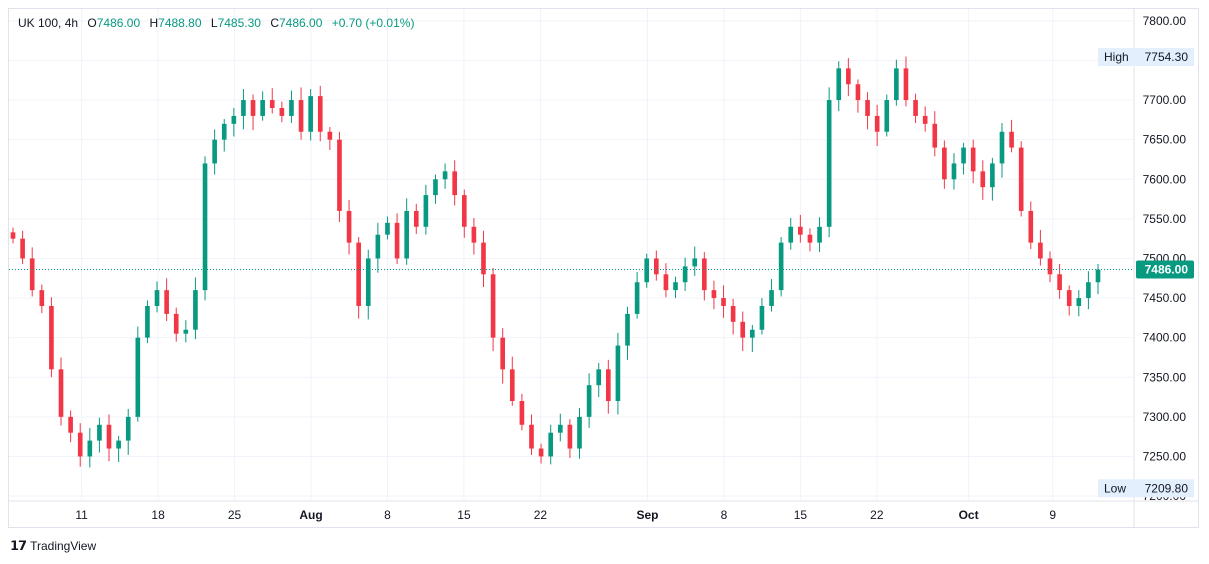  Describe the element at coordinates (239, 23) in the screenshot. I see `low-value: 7485.30` at that location.